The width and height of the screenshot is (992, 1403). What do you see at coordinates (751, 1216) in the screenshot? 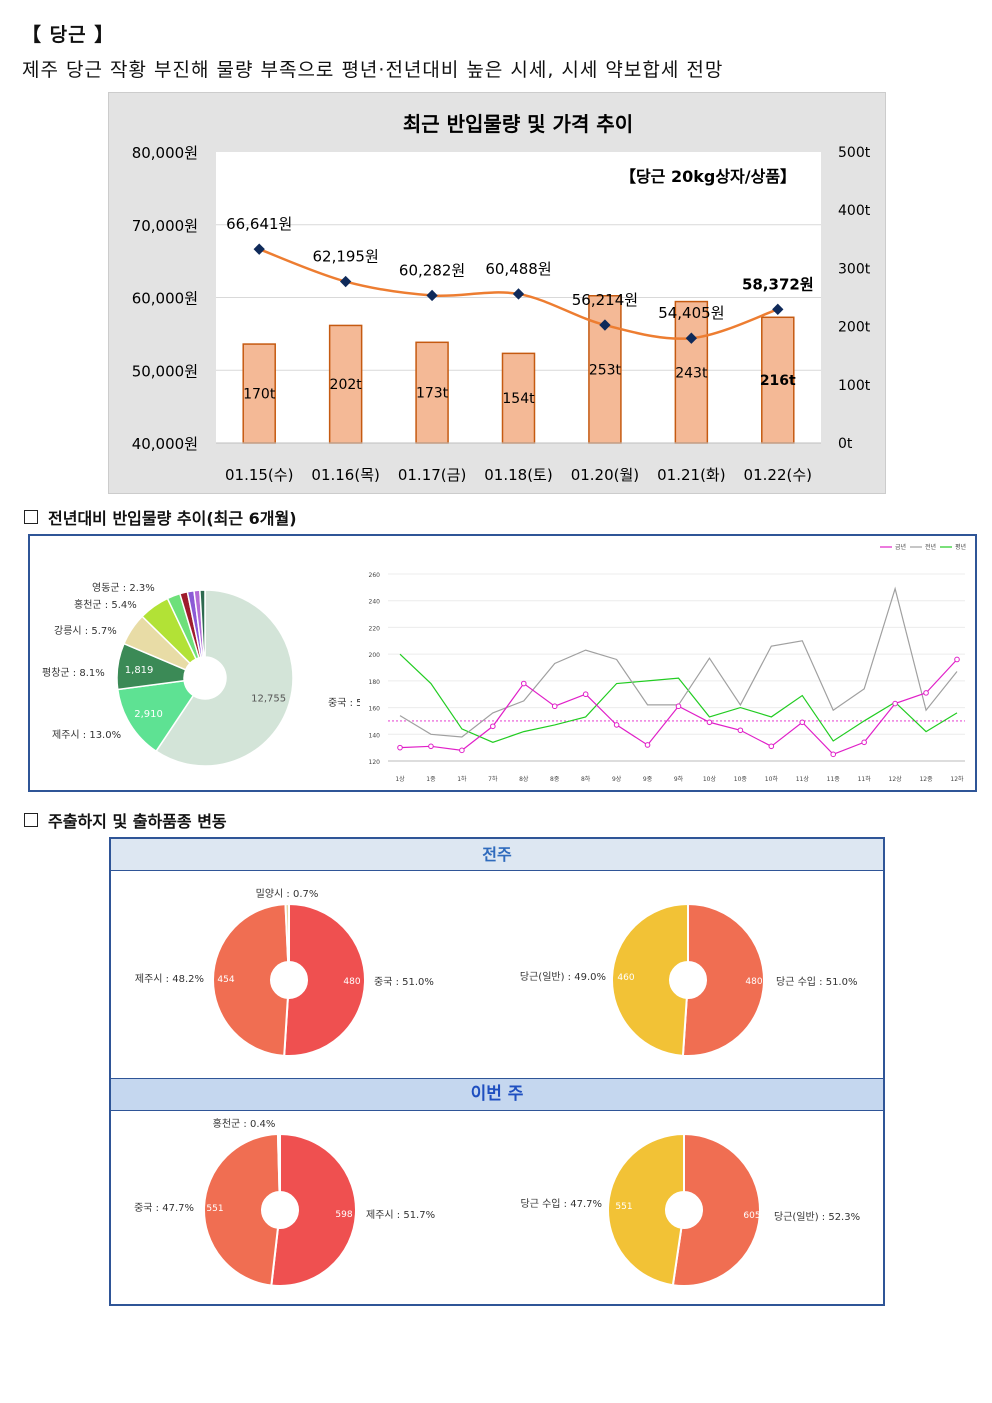
I see `slice-value: 605` at bounding box center [751, 1216].